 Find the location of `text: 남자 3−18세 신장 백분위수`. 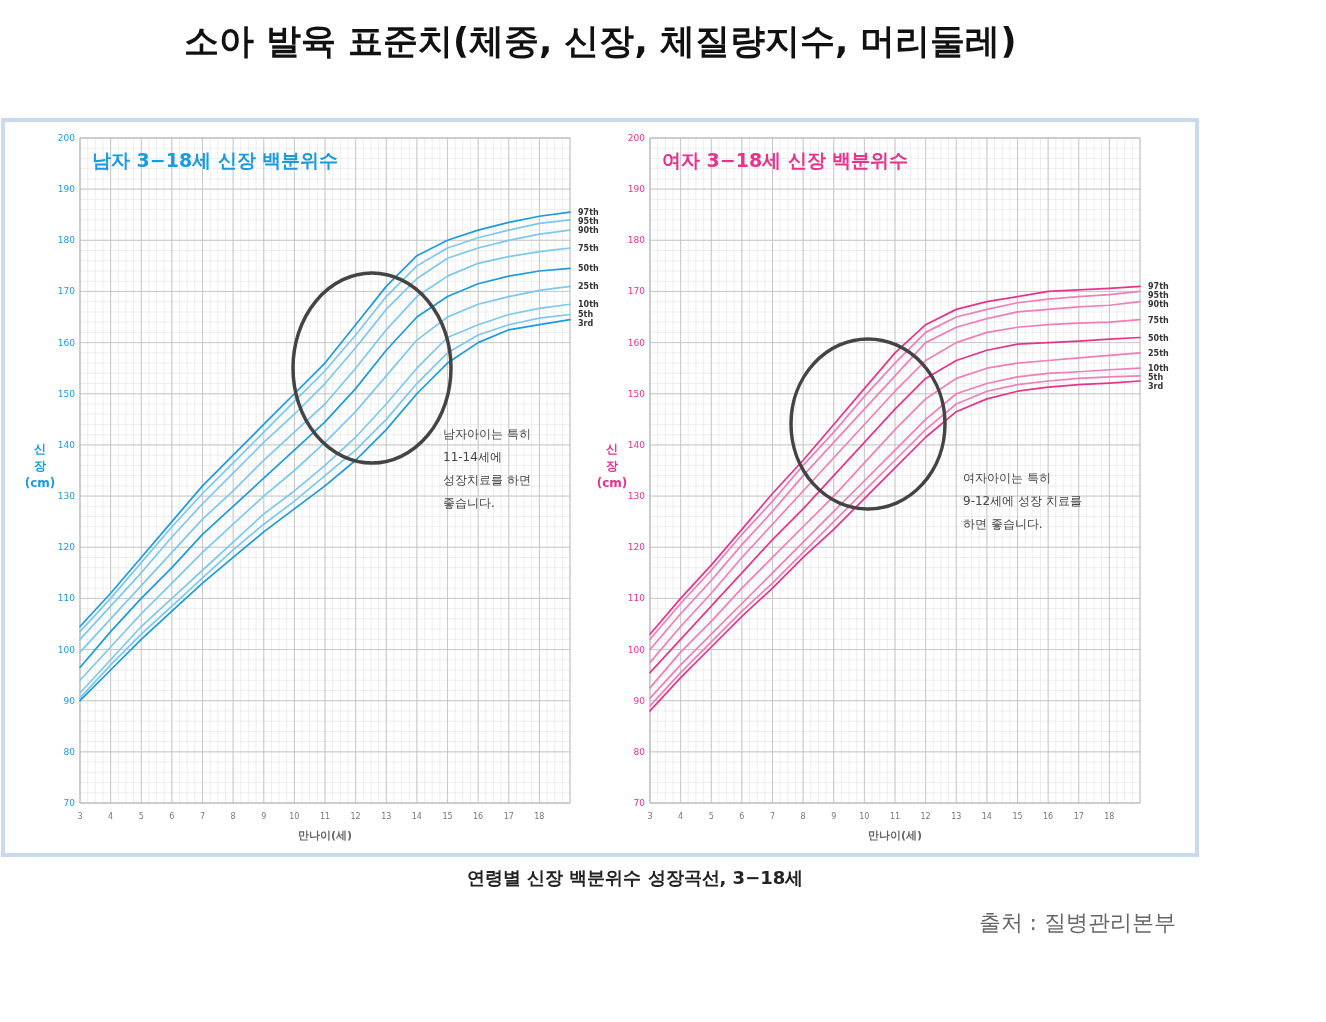

text: 남자 3−18세 신장 백분위수 is located at coordinates (215, 160).